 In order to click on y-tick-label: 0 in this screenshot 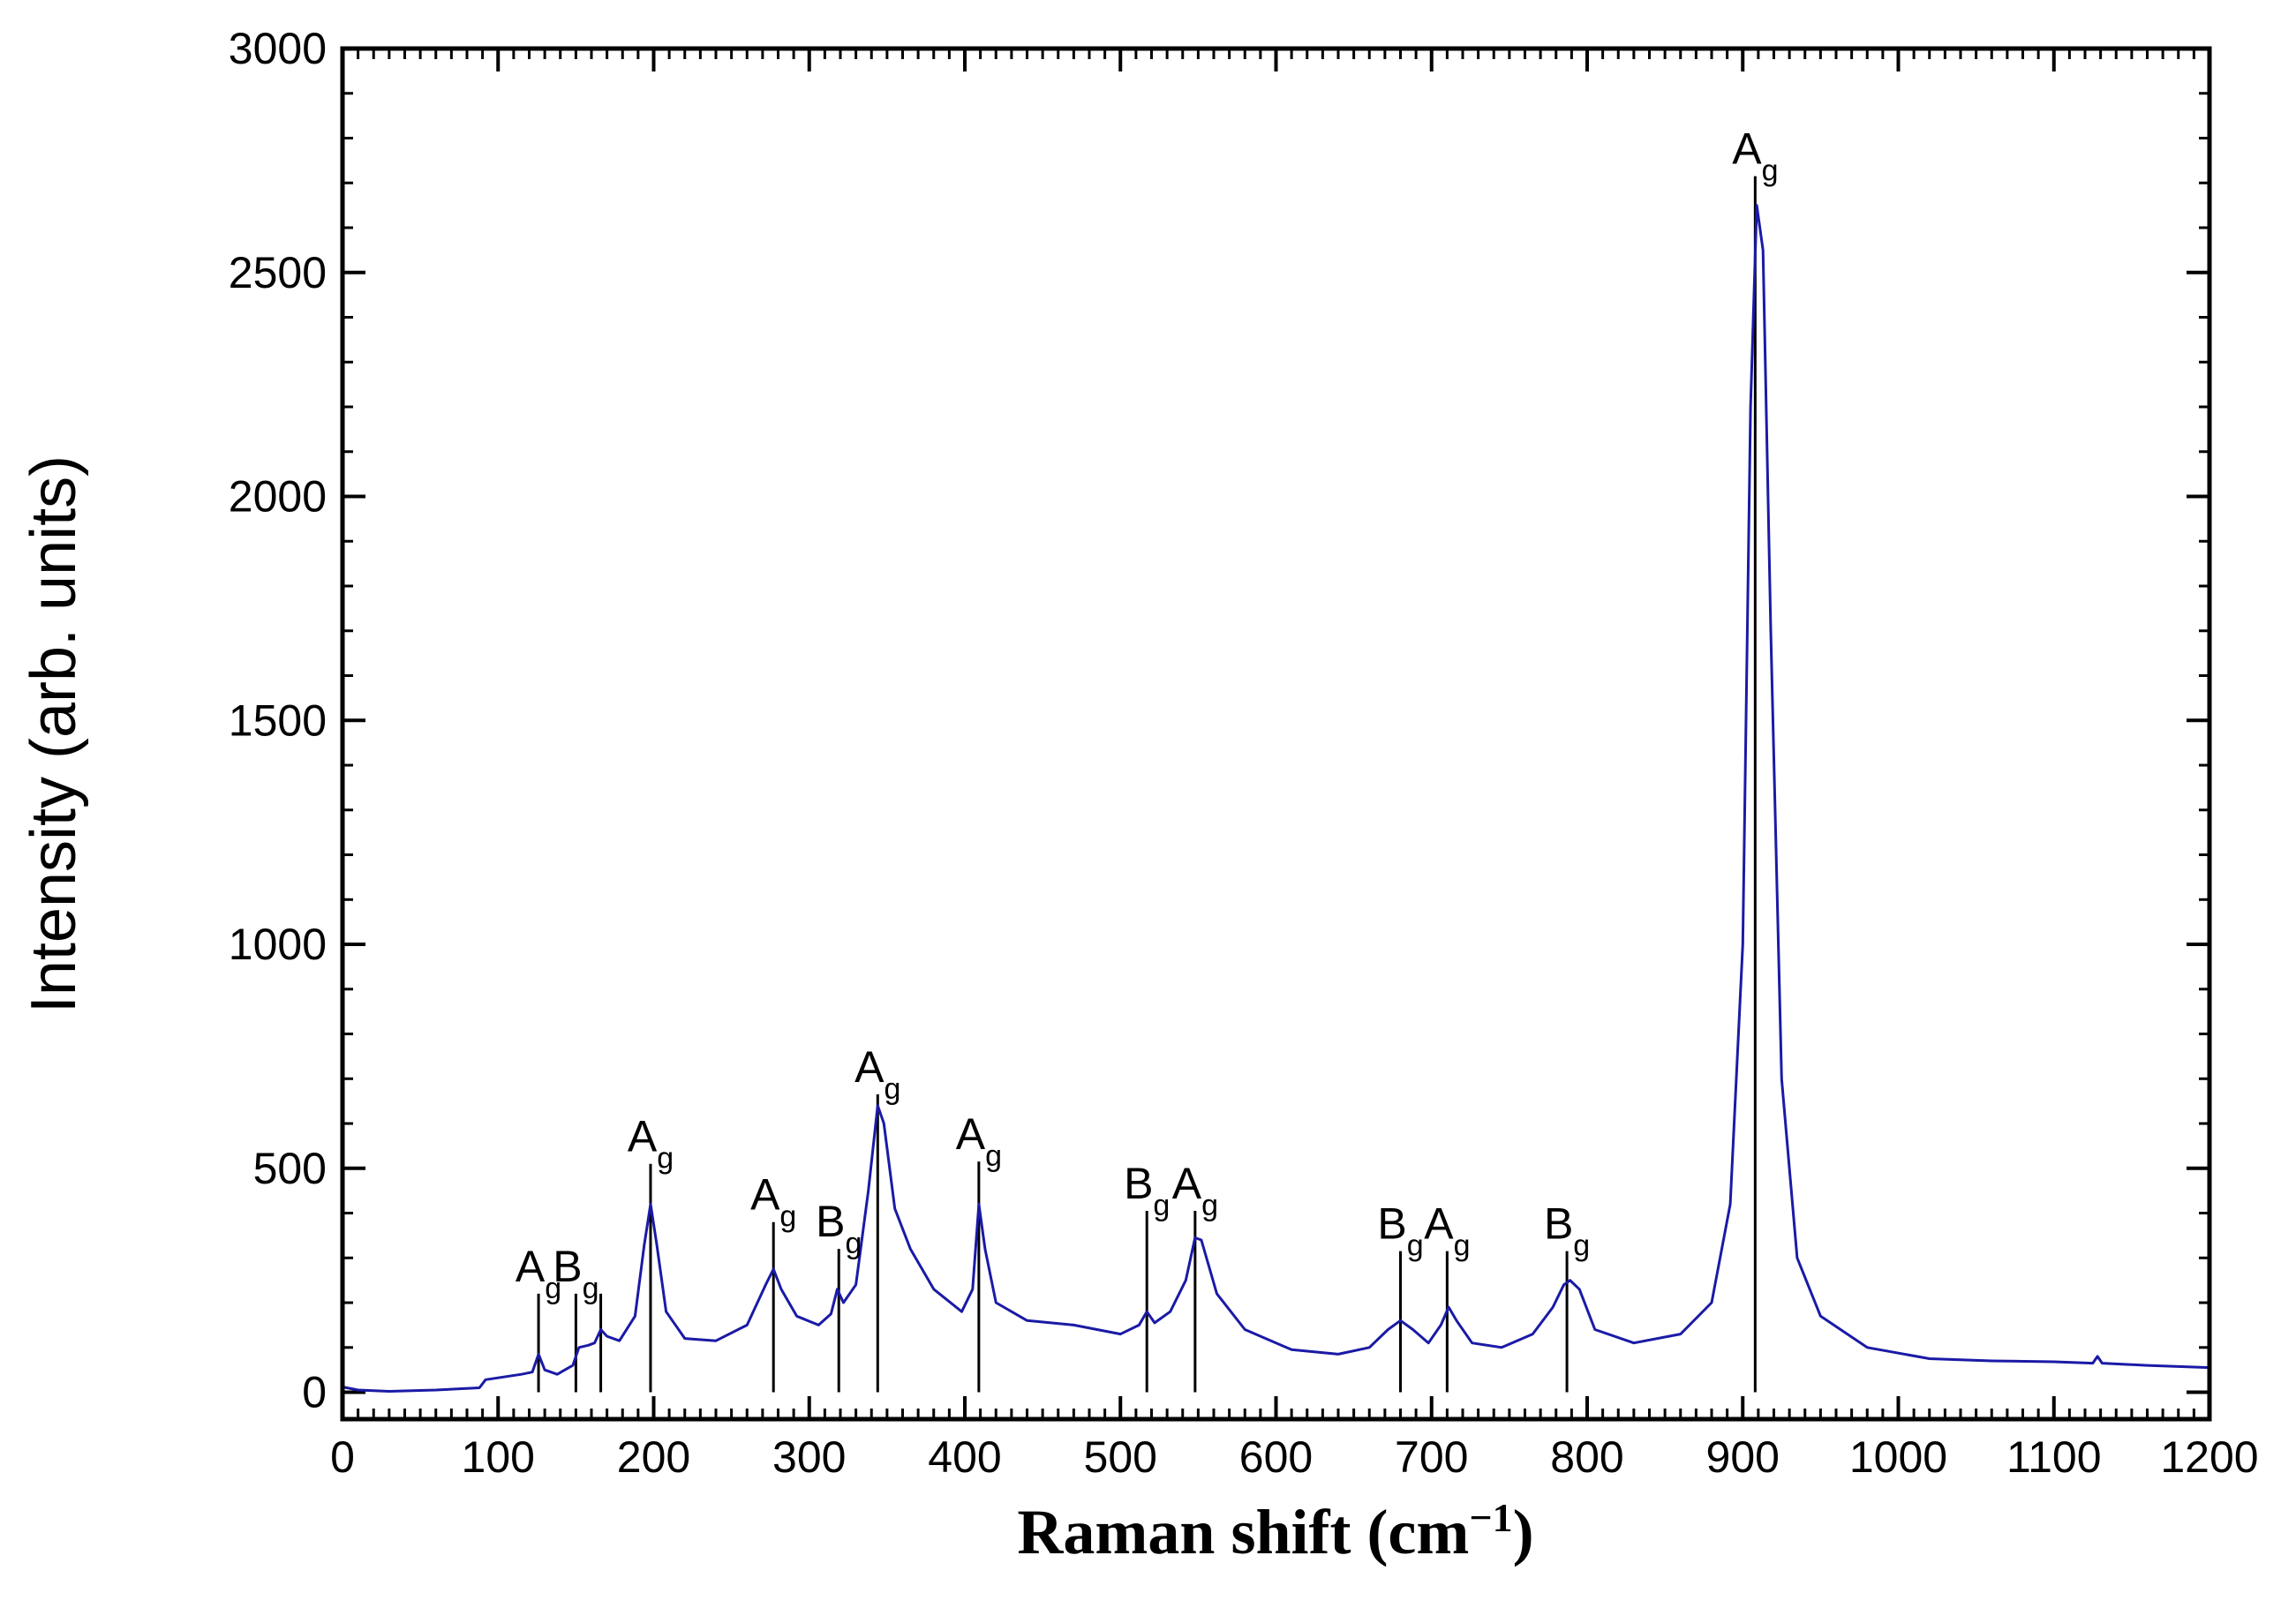, I will do `click(315, 1392)`.